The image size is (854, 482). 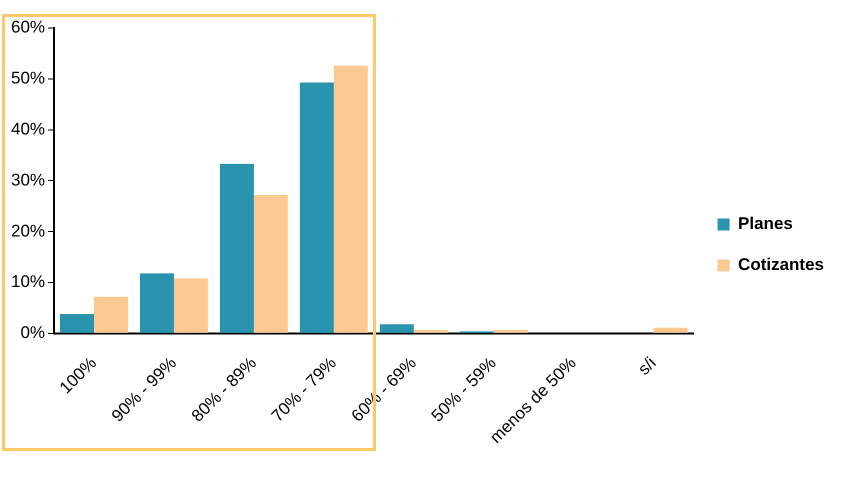 I want to click on x-tick-label: 90% - 99%, so click(x=144, y=389).